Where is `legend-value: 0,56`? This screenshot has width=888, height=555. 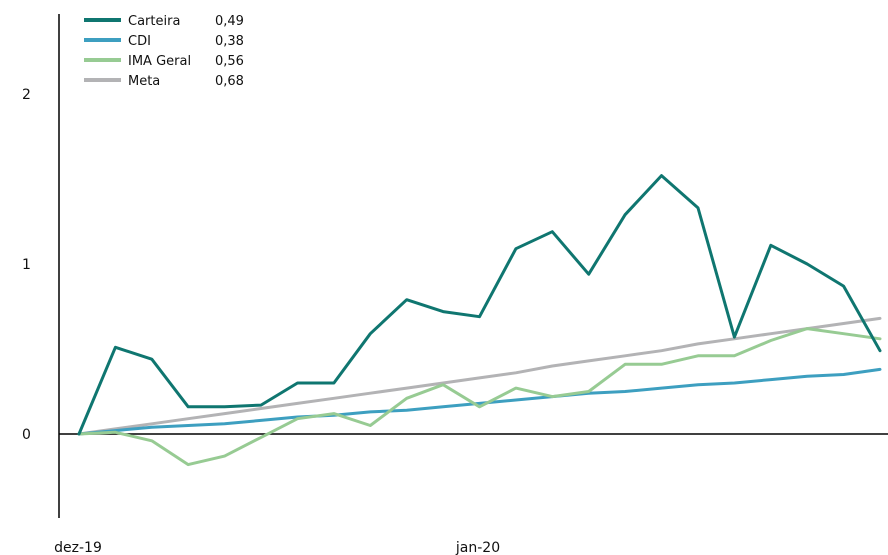
legend-value: 0,56 is located at coordinates (229, 61).